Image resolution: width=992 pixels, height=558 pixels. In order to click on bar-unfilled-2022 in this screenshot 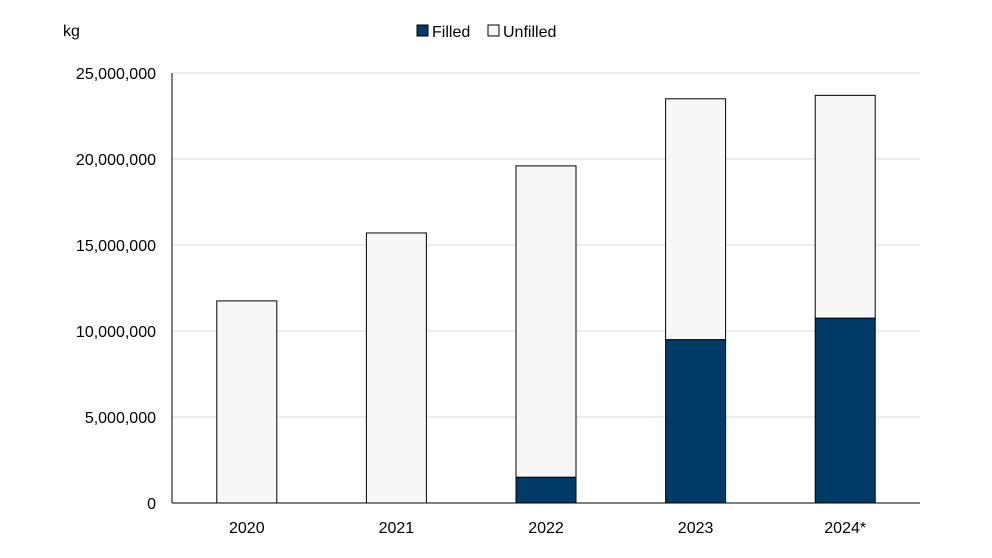, I will do `click(546, 321)`.